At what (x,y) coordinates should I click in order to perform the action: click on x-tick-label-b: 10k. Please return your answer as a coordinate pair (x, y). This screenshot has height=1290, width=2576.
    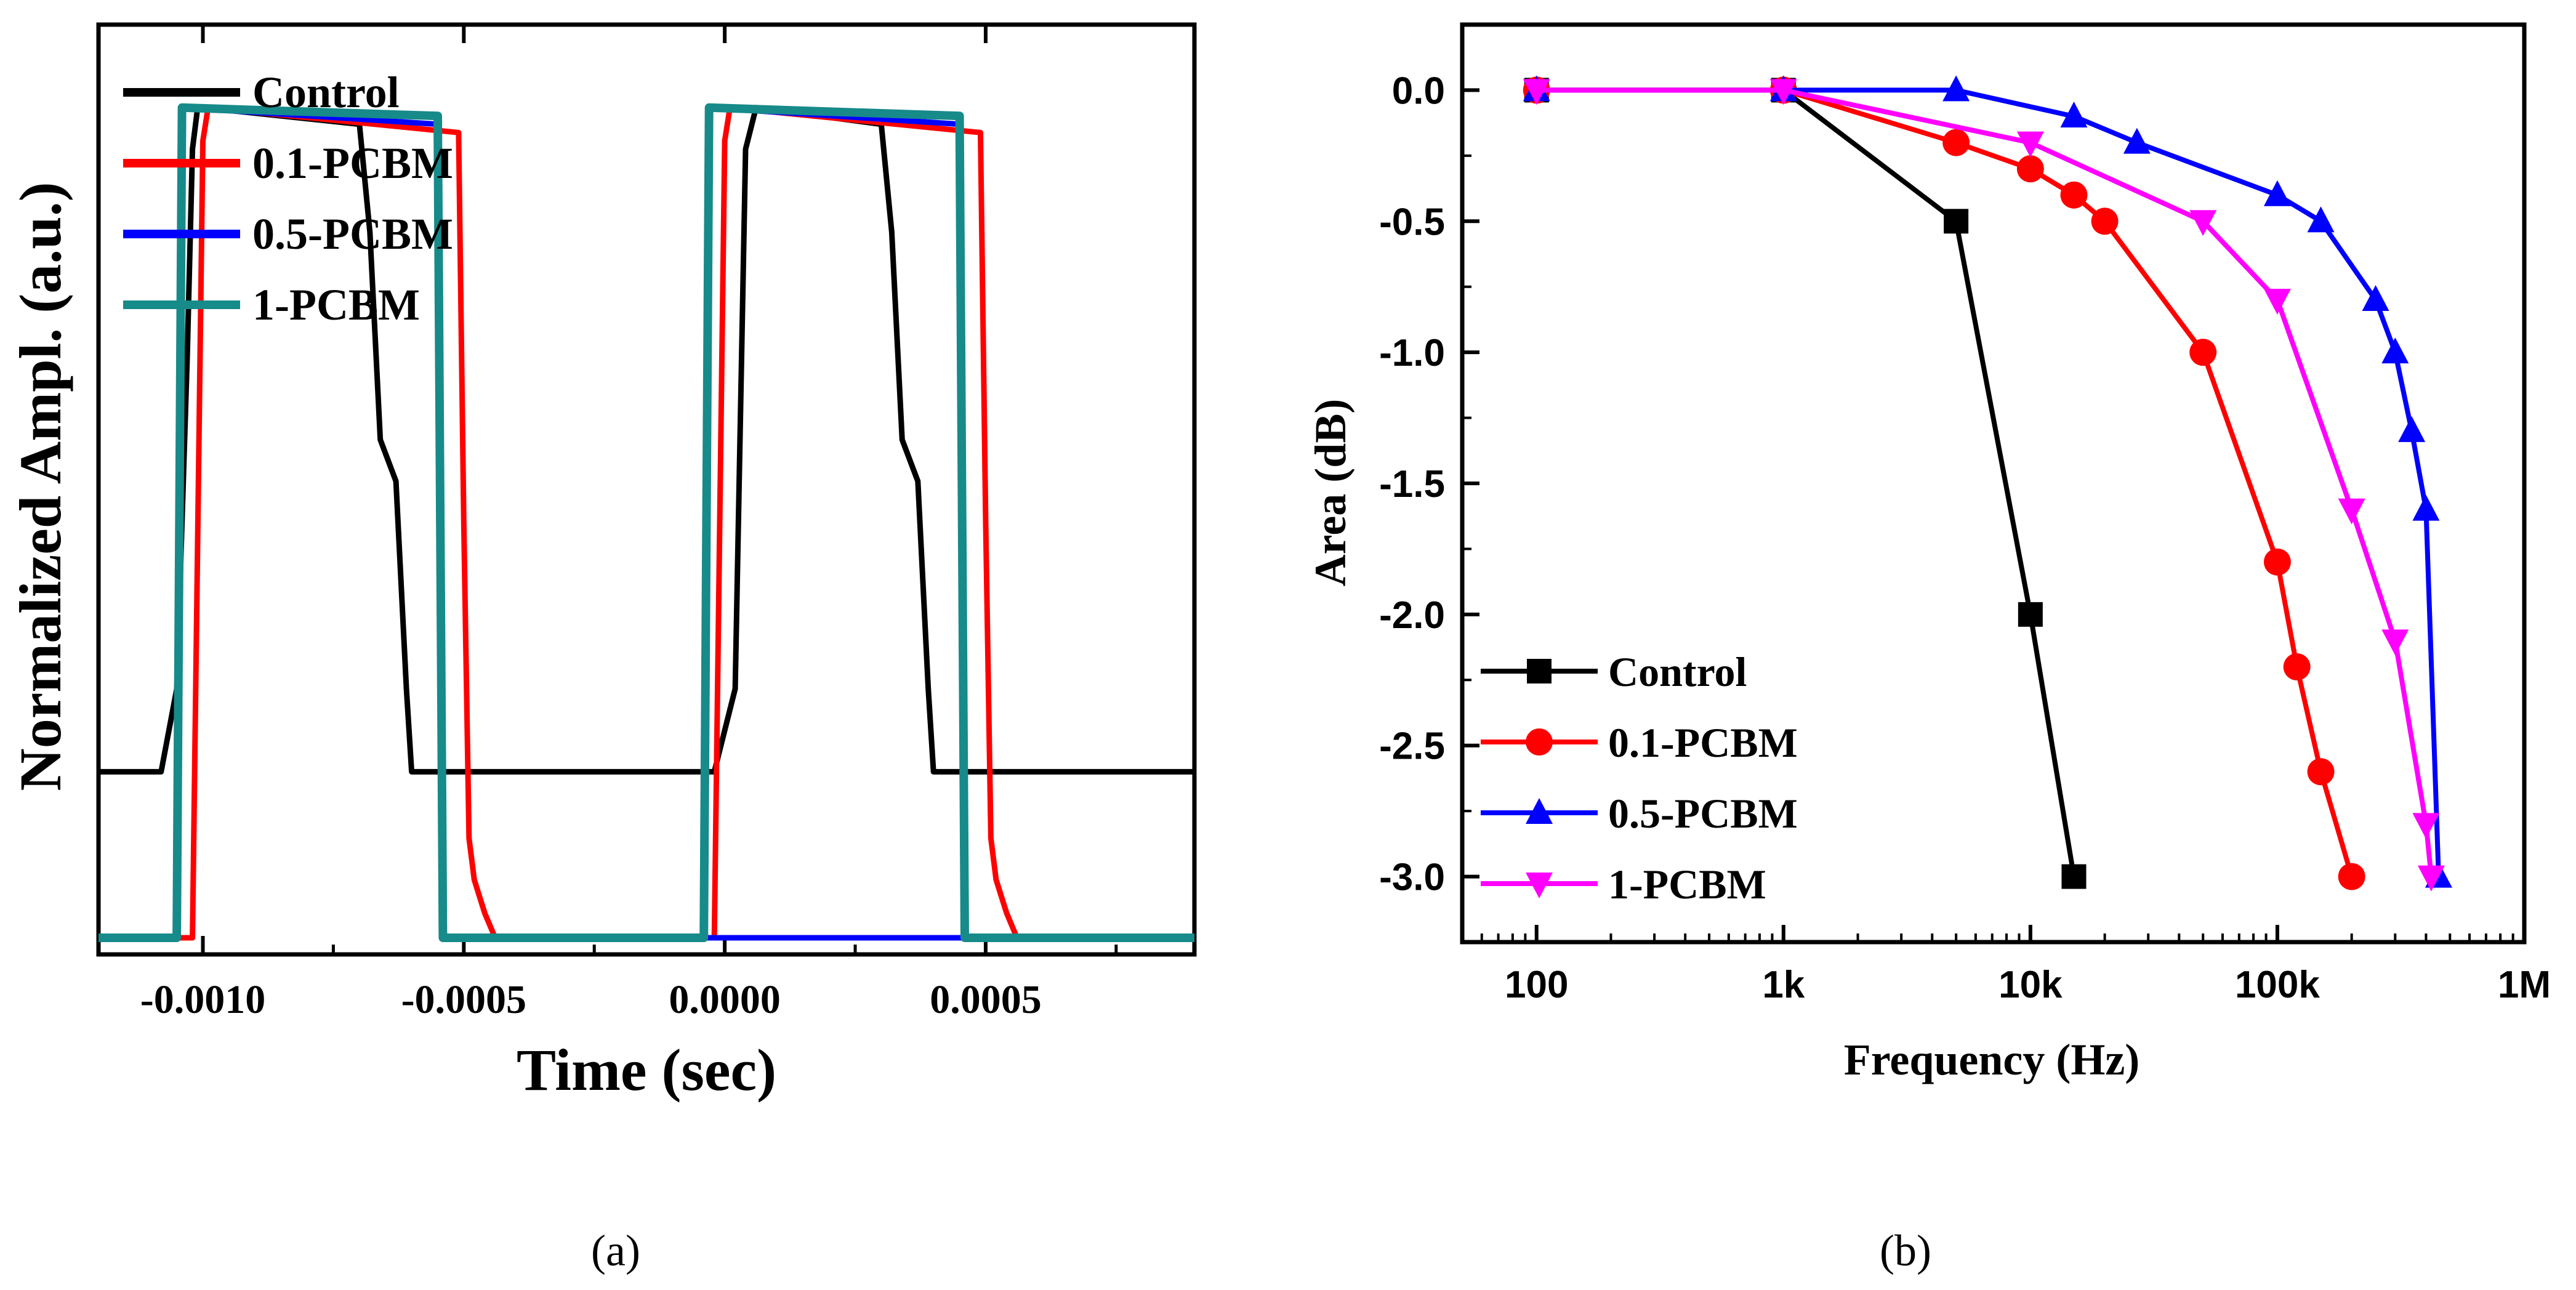
    Looking at the image, I should click on (2030, 985).